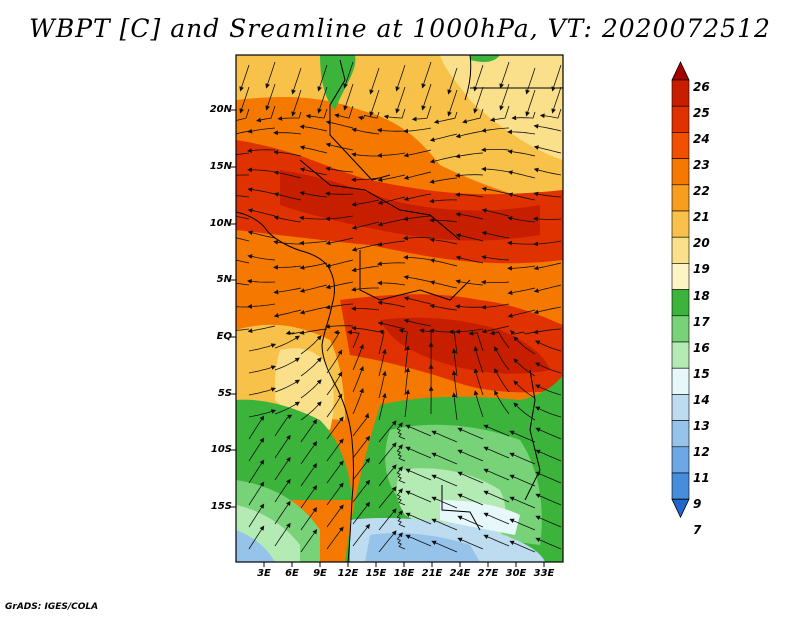 This screenshot has width=800, height=618. Describe the element at coordinates (348, 573) in the screenshot. I see `lon-label-12e: 12E` at that location.